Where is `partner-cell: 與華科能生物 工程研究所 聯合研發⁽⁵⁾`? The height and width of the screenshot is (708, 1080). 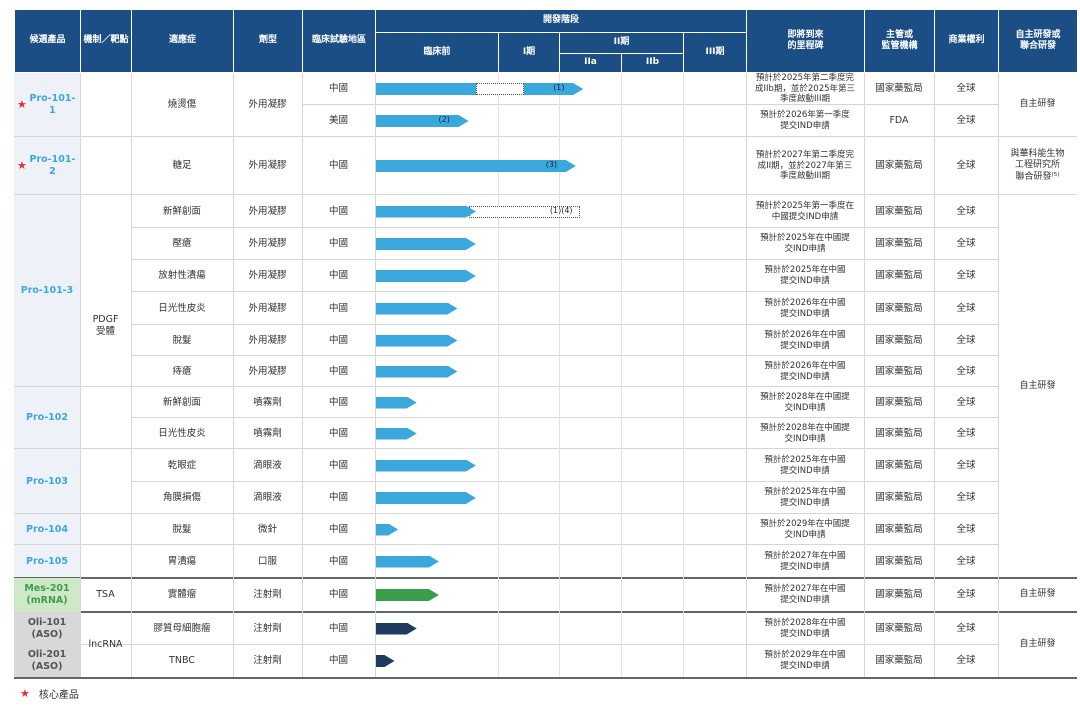
partner-cell: 與華科能生物 工程研究所 聯合研發⁽⁵⁾ is located at coordinates (1037, 165).